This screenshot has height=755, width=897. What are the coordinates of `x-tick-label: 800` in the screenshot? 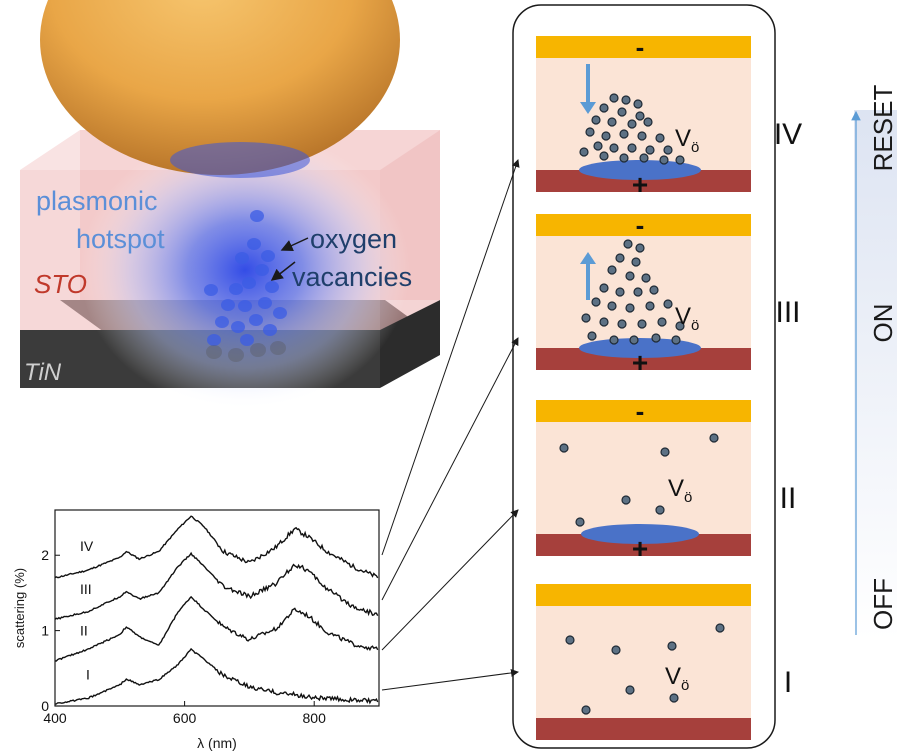 It's located at (315, 718).